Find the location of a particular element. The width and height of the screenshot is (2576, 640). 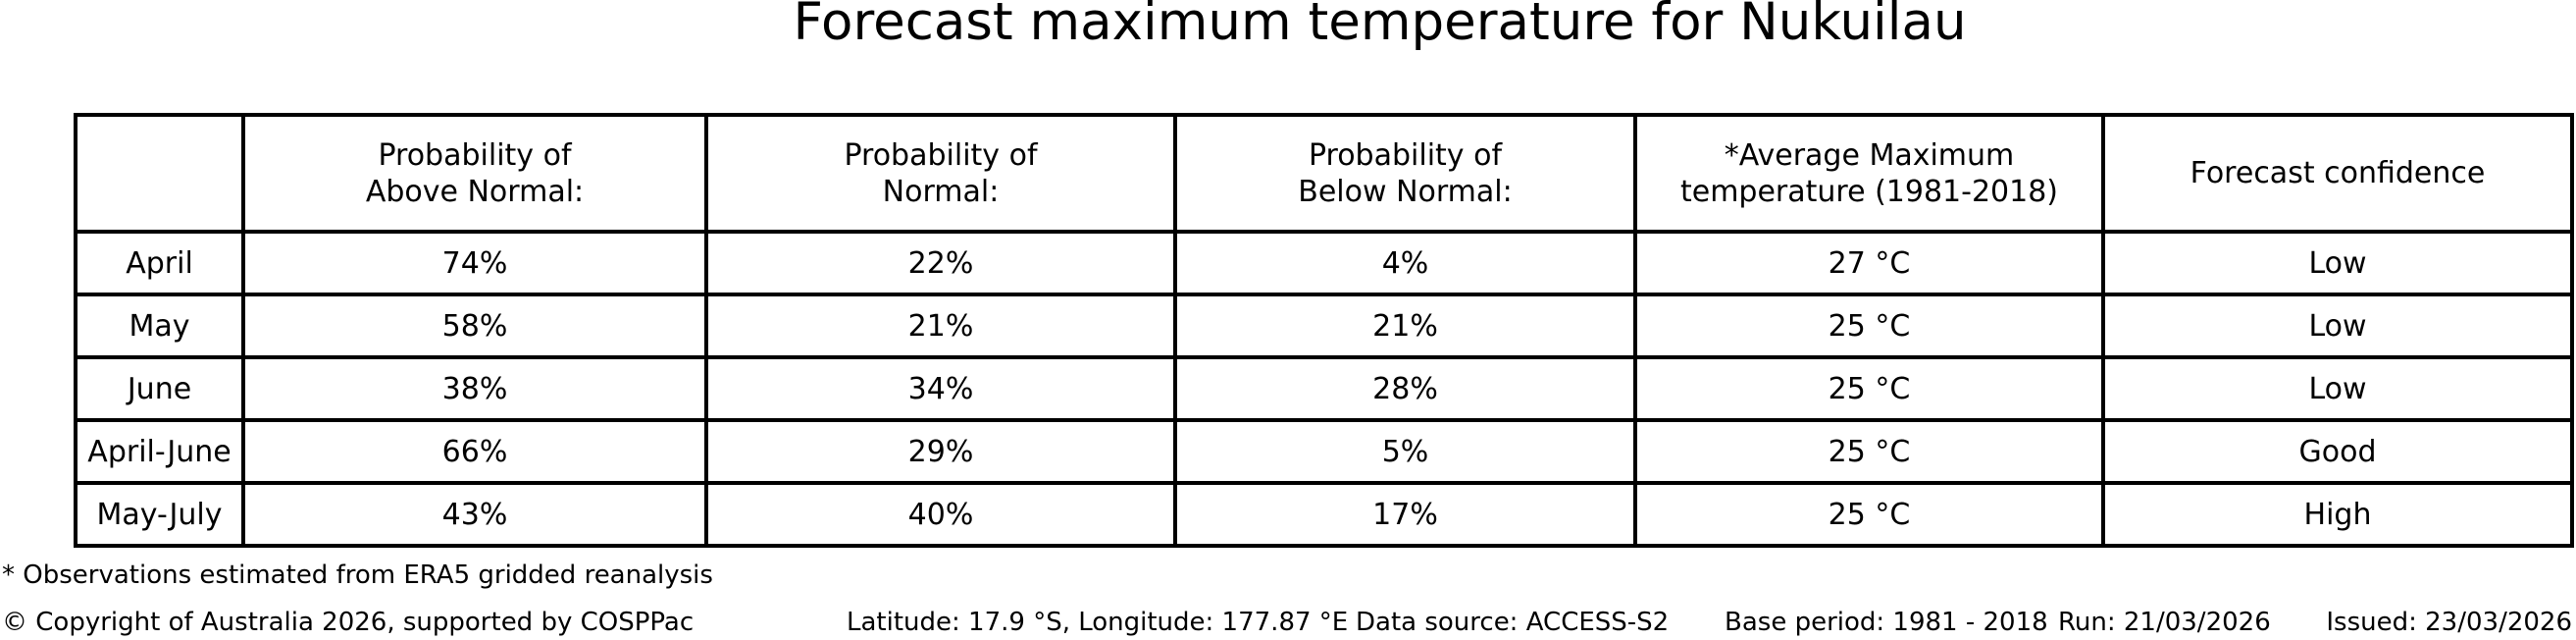

header-line: *Average Maximum is located at coordinates (1869, 155).